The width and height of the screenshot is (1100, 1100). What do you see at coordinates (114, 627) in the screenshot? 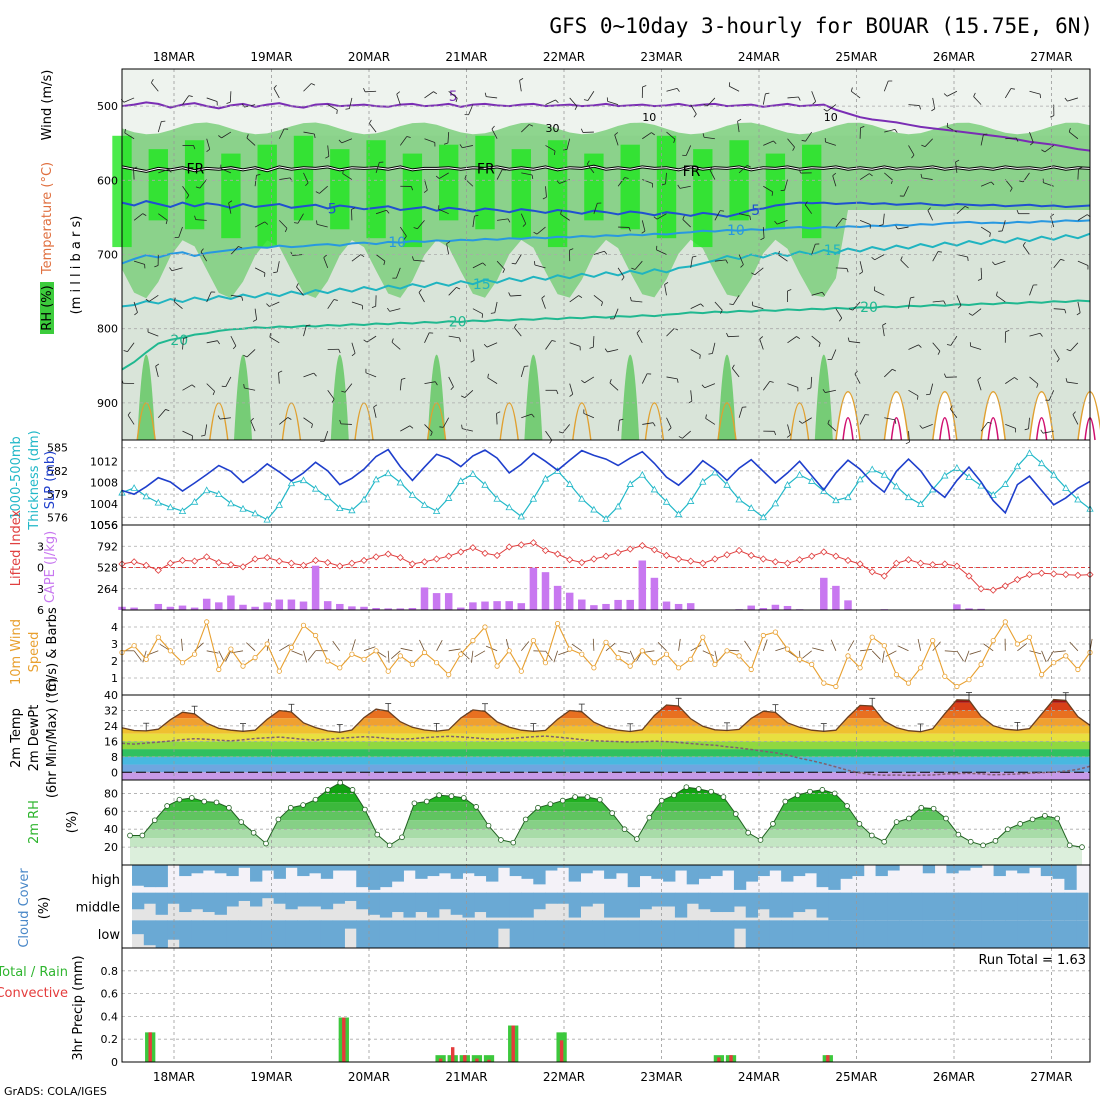
I see `wind-ytick: 4` at bounding box center [114, 627].